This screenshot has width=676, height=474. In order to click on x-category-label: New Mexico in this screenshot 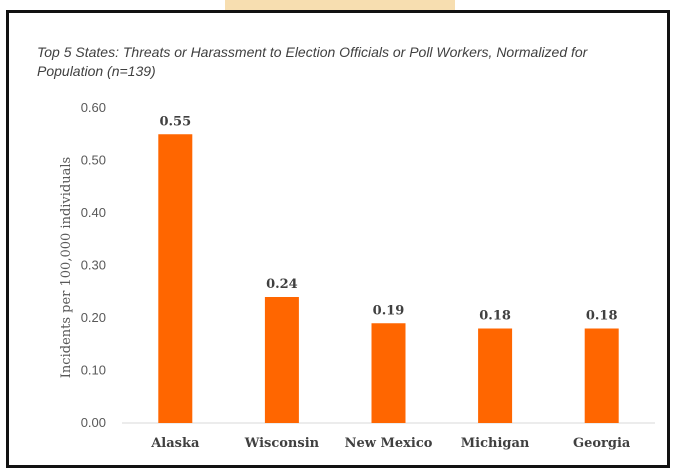, I will do `click(389, 443)`.